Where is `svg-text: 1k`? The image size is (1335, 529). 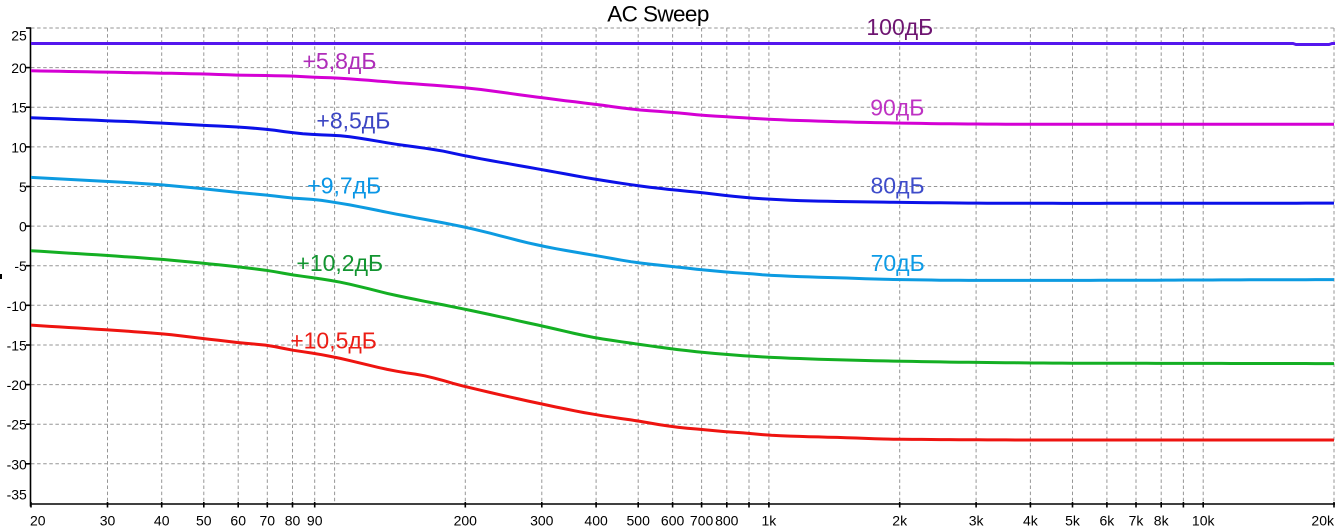 svg-text: 1k is located at coordinates (770, 521).